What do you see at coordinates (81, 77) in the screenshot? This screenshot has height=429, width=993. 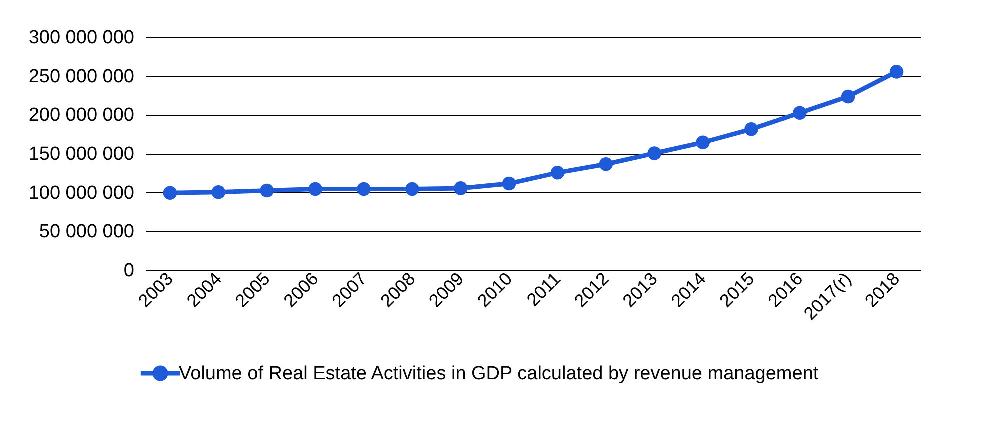 I see `y-tick-label: 250 000 000` at bounding box center [81, 77].